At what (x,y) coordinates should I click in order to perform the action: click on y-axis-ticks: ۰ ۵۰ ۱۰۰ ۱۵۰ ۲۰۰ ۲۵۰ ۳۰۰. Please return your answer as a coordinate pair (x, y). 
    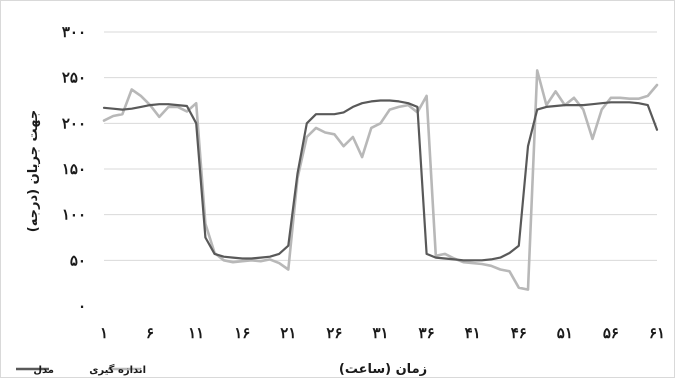
    Looking at the image, I should click on (74, 169).